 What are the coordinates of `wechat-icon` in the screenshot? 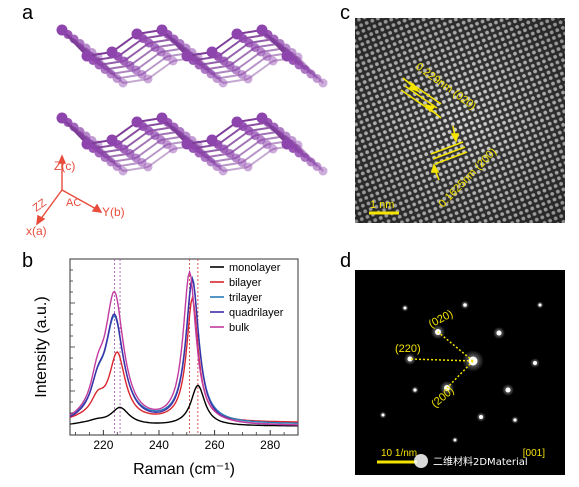 It's located at (421, 461).